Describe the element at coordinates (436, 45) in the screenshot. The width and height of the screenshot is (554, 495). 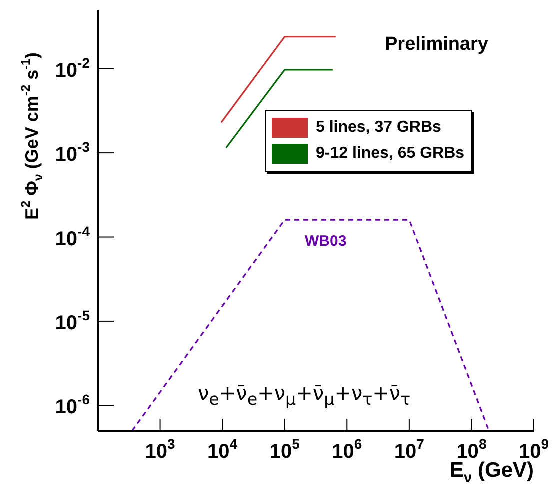
I see `annotation: Preliminary` at that location.